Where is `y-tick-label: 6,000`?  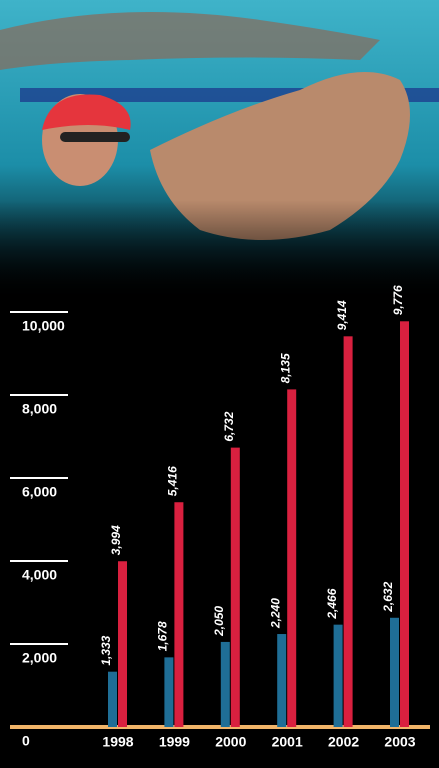
y-tick-label: 6,000 is located at coordinates (39, 492).